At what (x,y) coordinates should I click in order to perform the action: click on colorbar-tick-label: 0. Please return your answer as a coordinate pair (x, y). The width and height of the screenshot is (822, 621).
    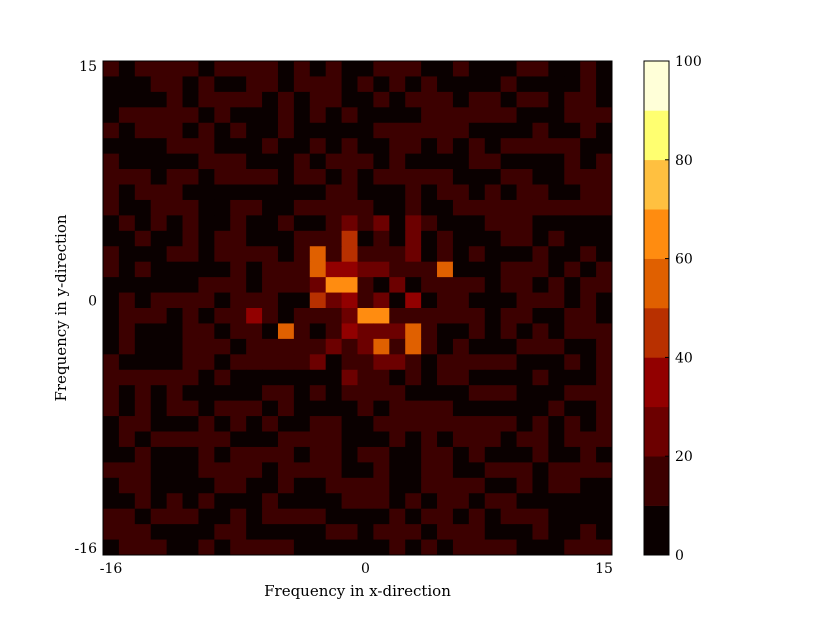
    Looking at the image, I should click on (679, 556).